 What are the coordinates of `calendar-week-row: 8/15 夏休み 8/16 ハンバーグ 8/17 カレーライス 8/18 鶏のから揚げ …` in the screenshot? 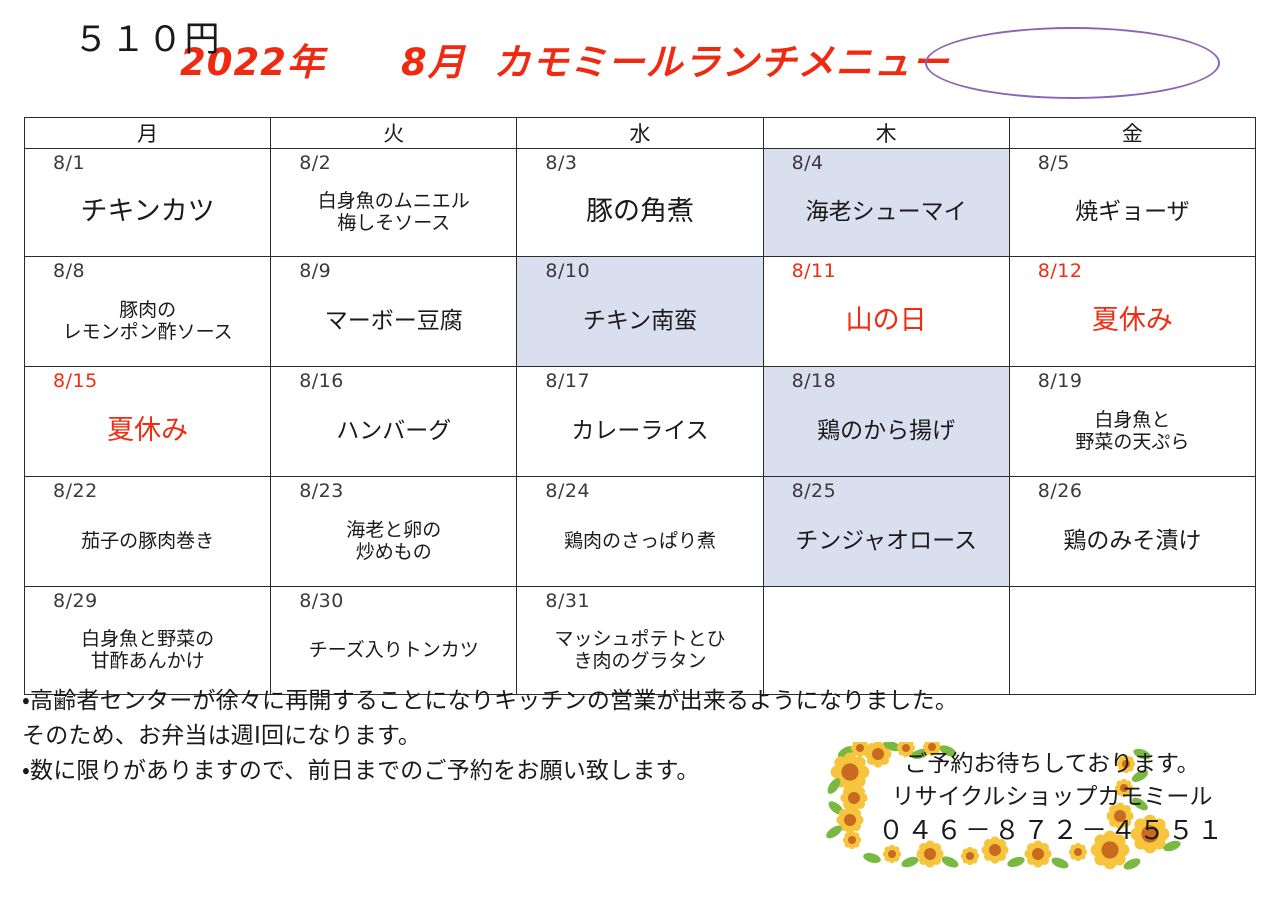 It's located at (640, 421).